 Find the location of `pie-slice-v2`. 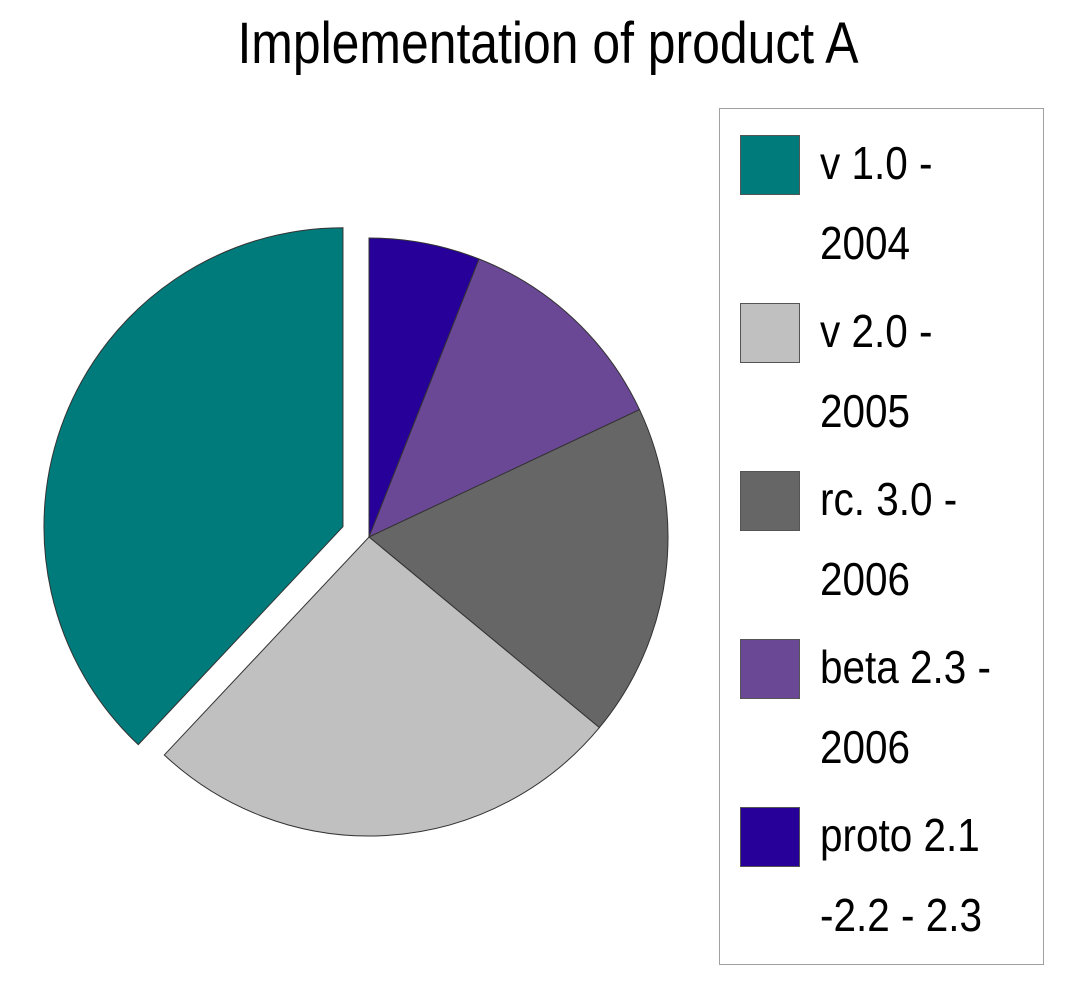

pie-slice-v2 is located at coordinates (382, 686).